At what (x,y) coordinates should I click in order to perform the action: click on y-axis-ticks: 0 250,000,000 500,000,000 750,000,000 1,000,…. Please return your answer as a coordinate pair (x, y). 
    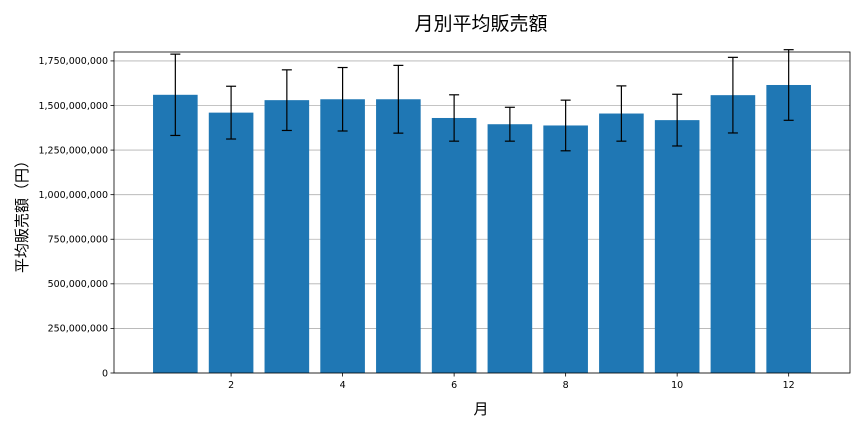
    Looking at the image, I should click on (76, 217).